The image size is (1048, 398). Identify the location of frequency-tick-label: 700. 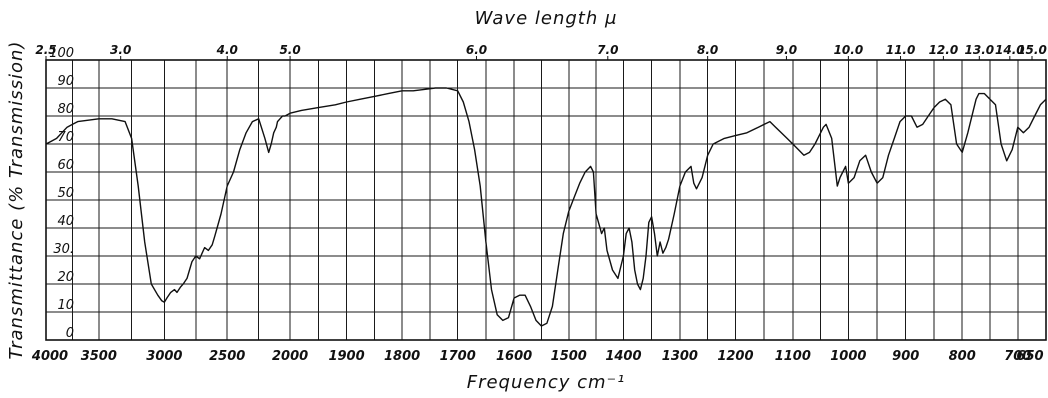
(1017, 356).